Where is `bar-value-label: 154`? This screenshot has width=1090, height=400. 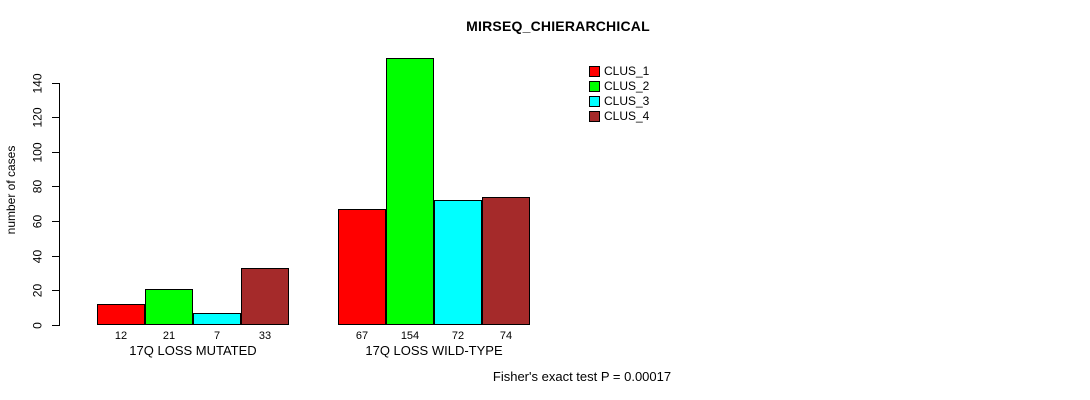 bar-value-label: 154 is located at coordinates (410, 336).